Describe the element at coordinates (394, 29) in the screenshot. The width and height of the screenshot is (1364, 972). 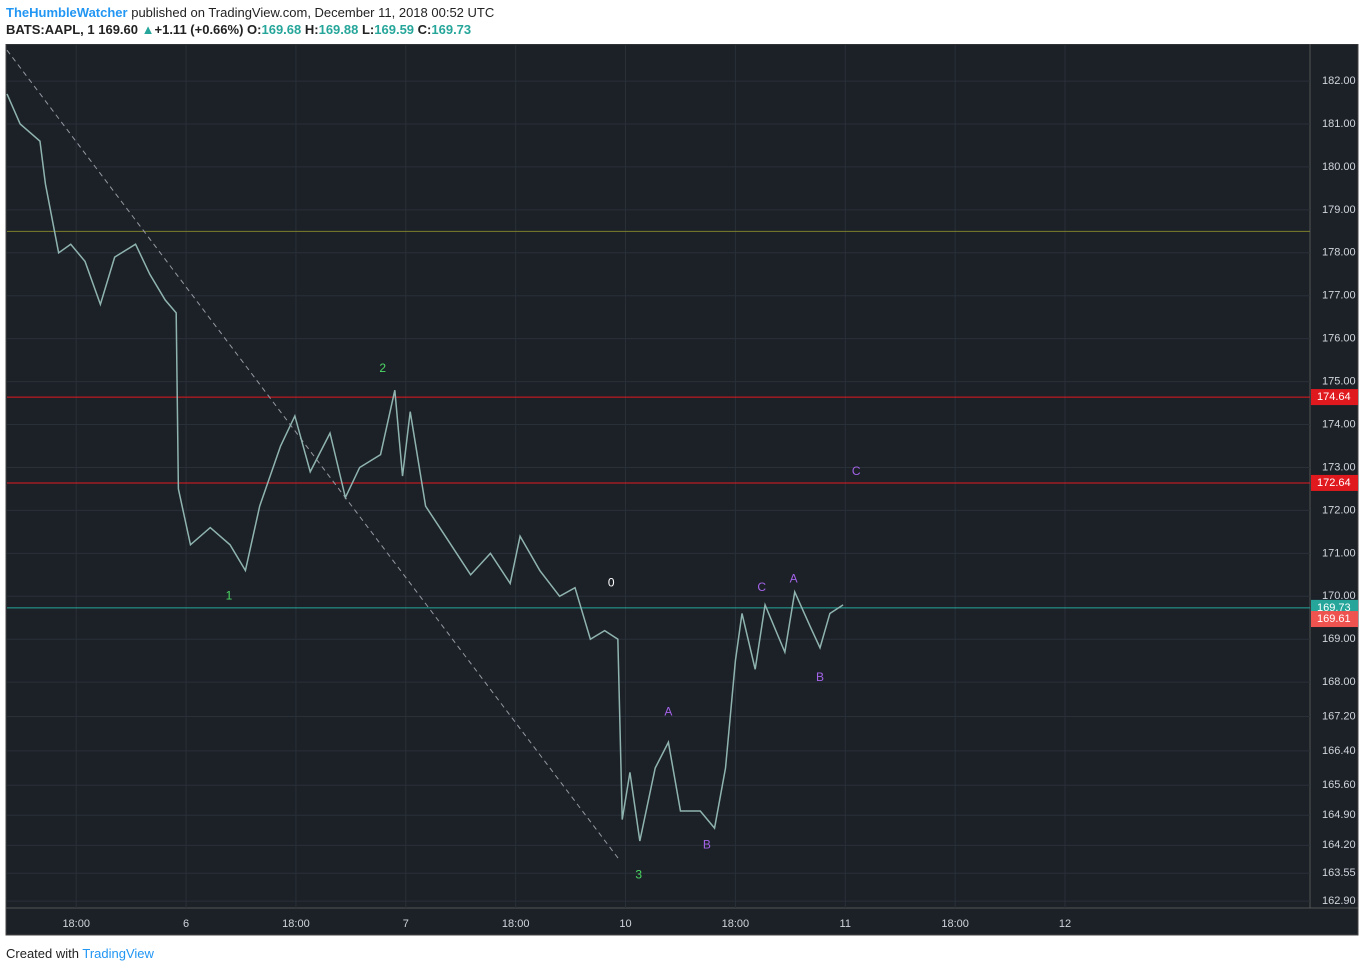
I see `l: 169.59` at that location.